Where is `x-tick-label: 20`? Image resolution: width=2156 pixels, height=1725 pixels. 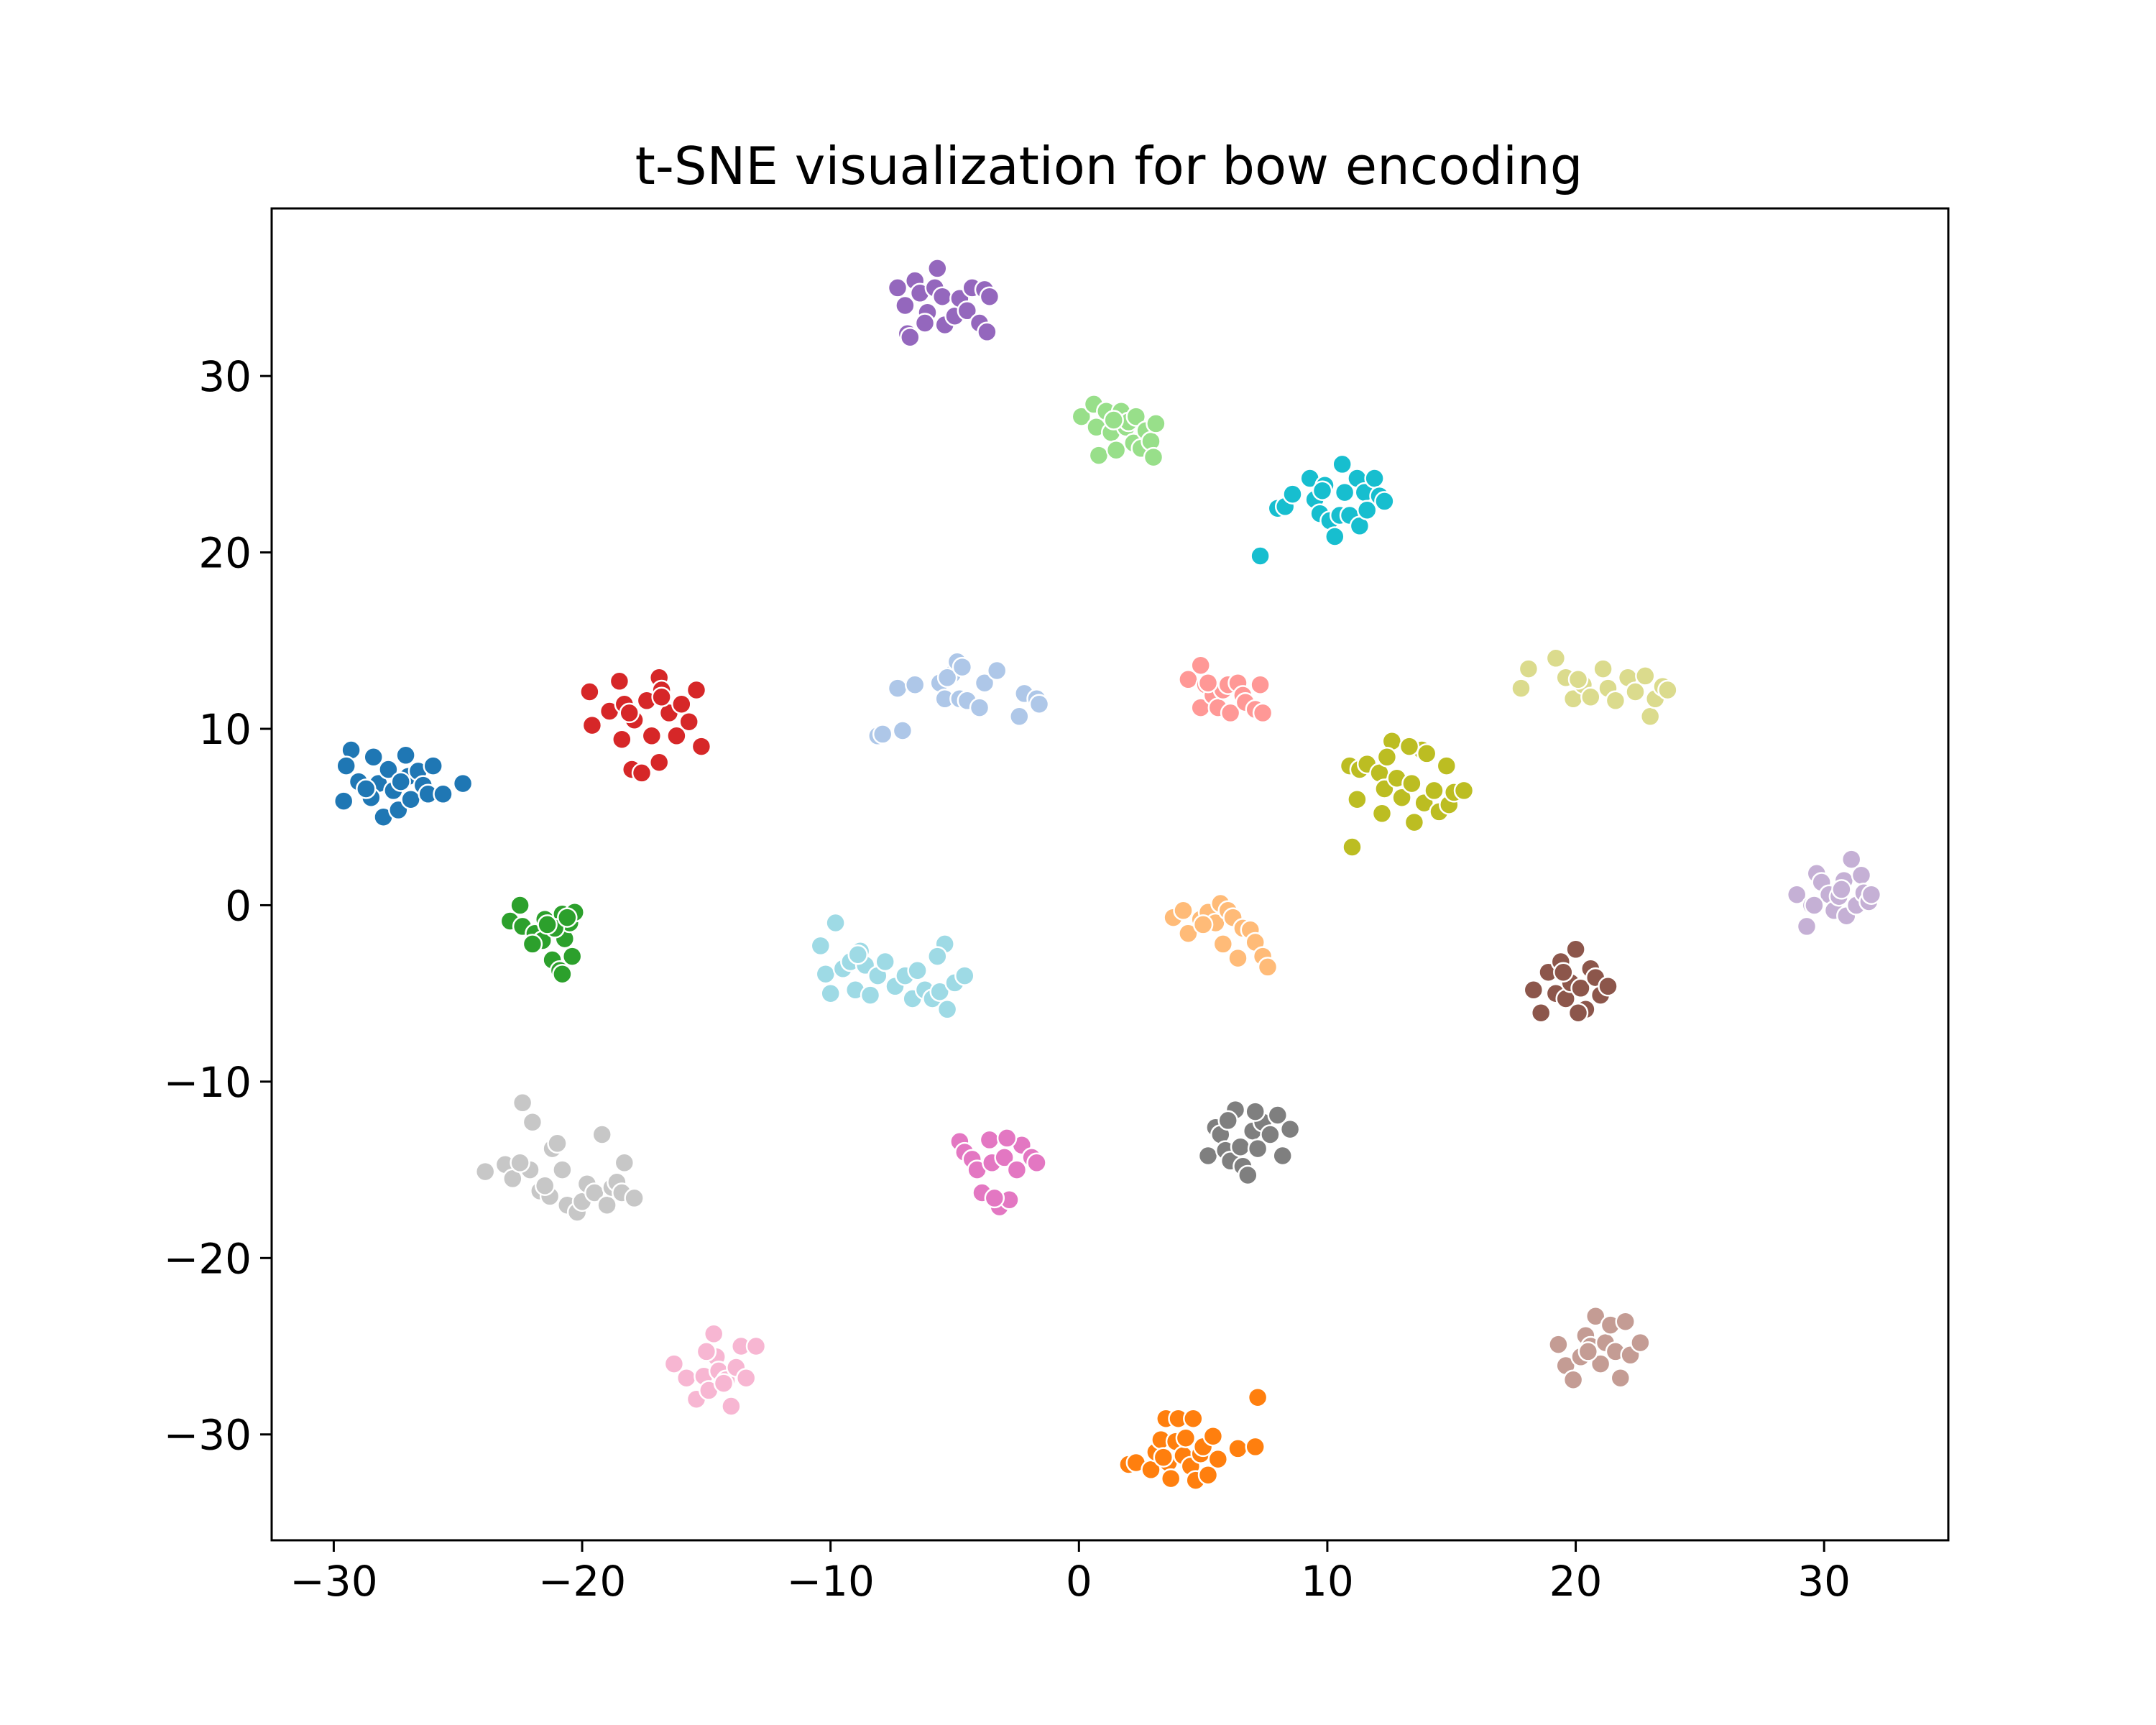
x-tick-label: 20 is located at coordinates (1576, 1581).